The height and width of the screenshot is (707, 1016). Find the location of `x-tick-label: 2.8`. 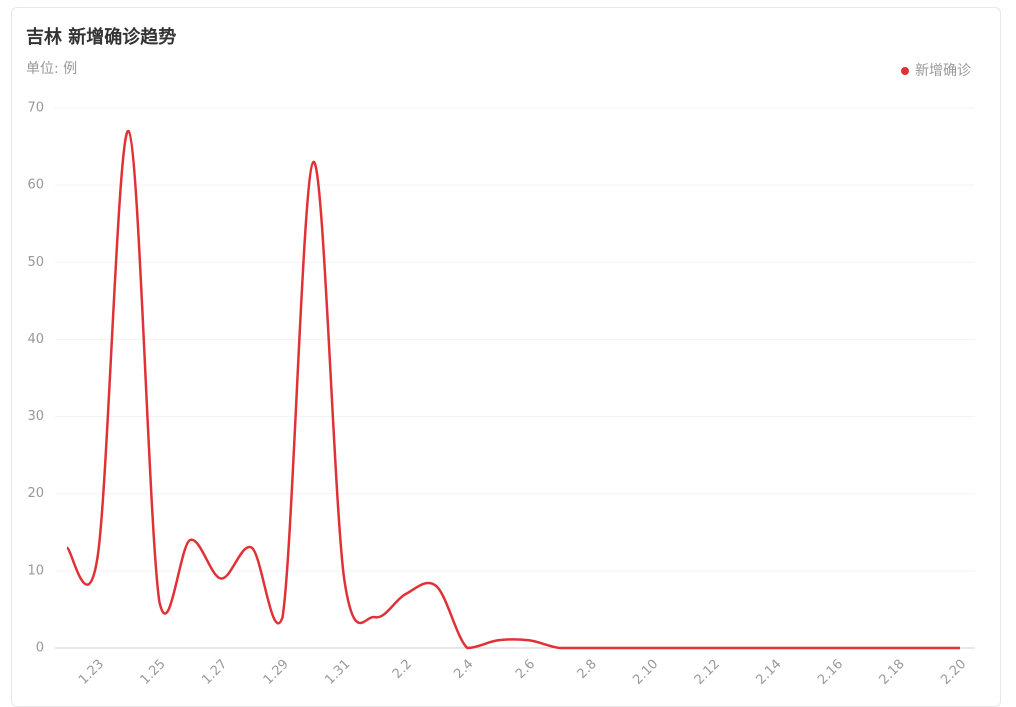

x-tick-label: 2.8 is located at coordinates (587, 669).